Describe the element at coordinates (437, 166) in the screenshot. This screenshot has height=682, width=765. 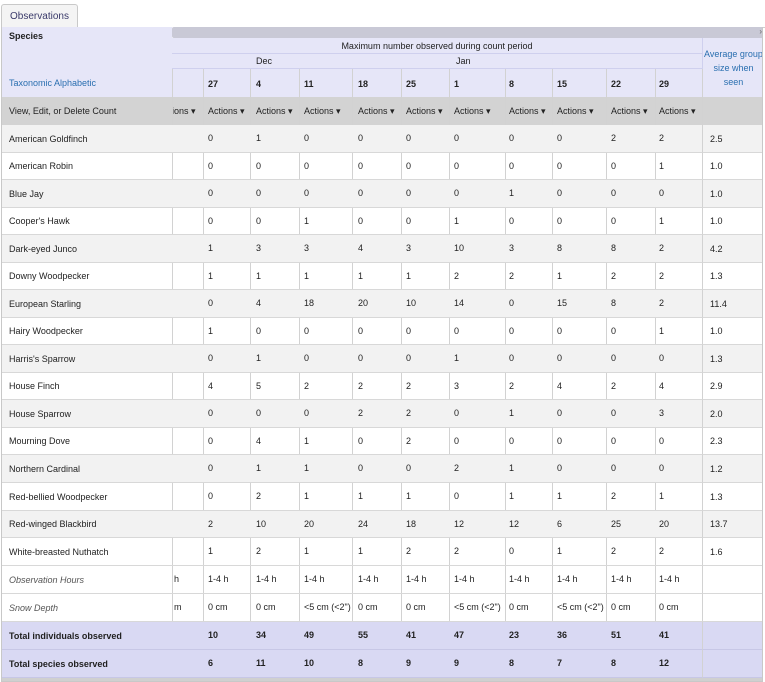
I see `table-row: 0 0 0 0 0 0 0 0 0 1` at that location.